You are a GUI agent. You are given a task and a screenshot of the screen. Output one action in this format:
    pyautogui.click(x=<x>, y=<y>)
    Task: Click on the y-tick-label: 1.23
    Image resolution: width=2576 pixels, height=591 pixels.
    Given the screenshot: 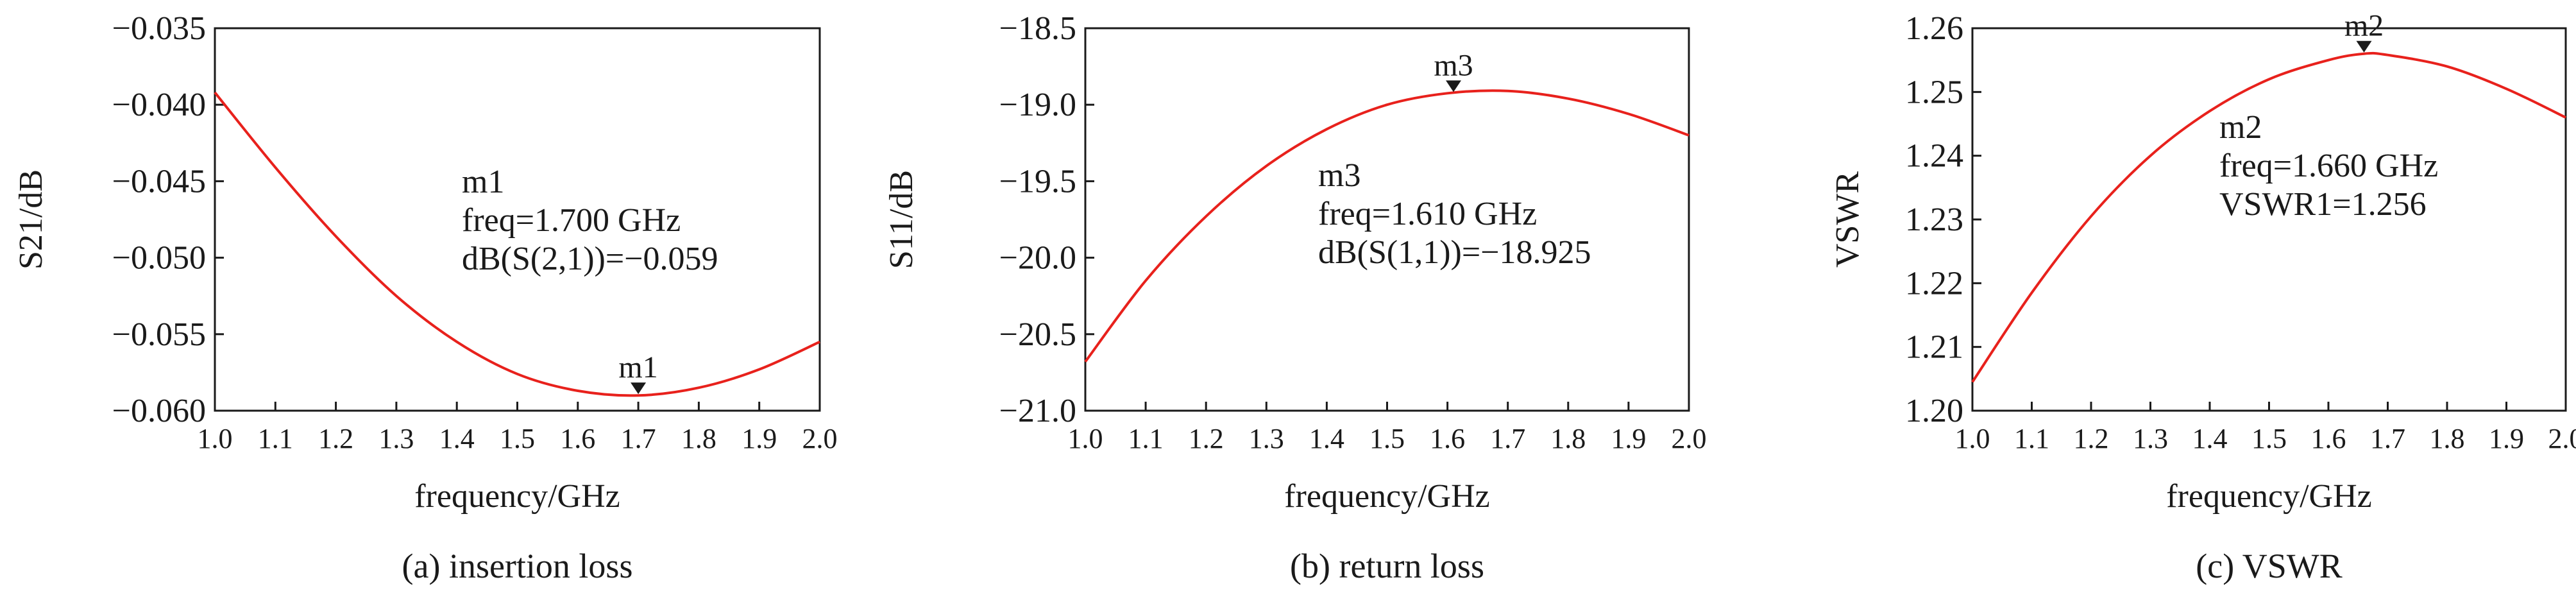 What is the action you would take?
    pyautogui.click(x=1934, y=219)
    